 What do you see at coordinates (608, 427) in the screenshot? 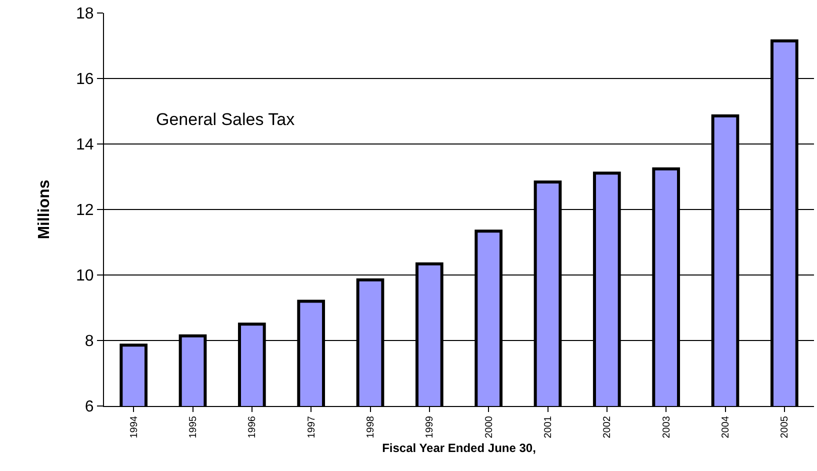
I see `x-tick-label: 2002` at bounding box center [608, 427].